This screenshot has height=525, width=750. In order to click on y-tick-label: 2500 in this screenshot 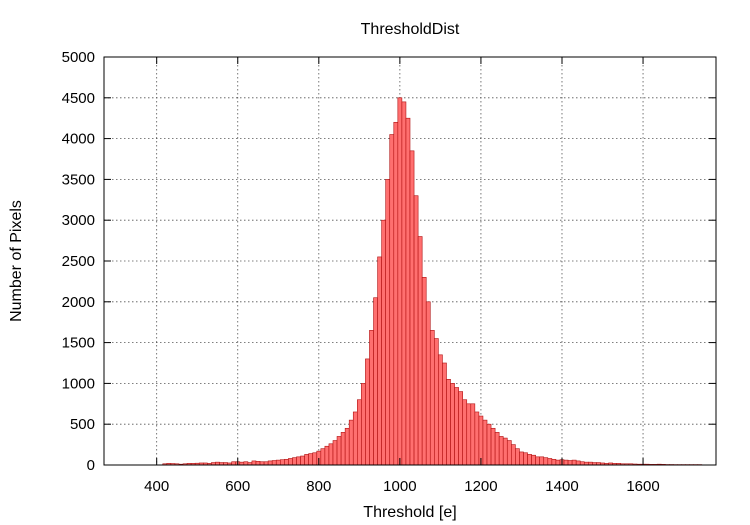, I will do `click(78, 261)`.